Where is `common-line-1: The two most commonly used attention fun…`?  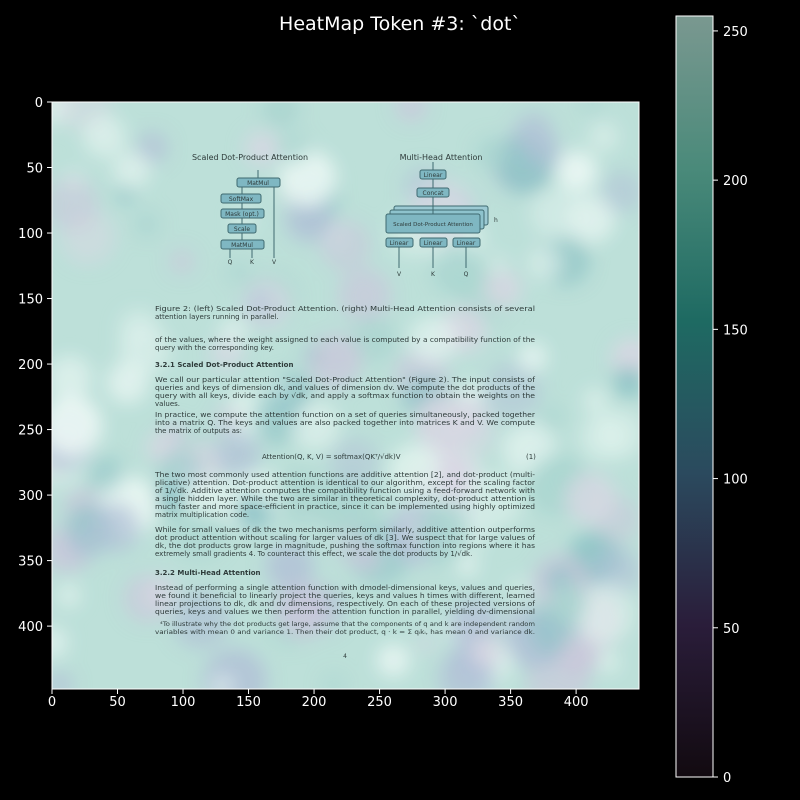
common-line-1: The two most commonly used attention fun… is located at coordinates (345, 475).